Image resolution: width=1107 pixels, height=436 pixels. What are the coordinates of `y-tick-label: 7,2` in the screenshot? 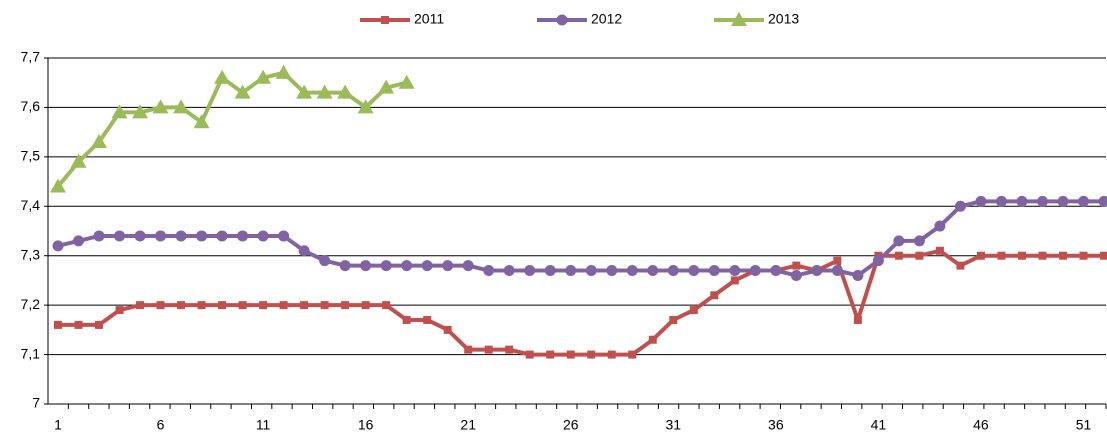 It's located at (31, 304).